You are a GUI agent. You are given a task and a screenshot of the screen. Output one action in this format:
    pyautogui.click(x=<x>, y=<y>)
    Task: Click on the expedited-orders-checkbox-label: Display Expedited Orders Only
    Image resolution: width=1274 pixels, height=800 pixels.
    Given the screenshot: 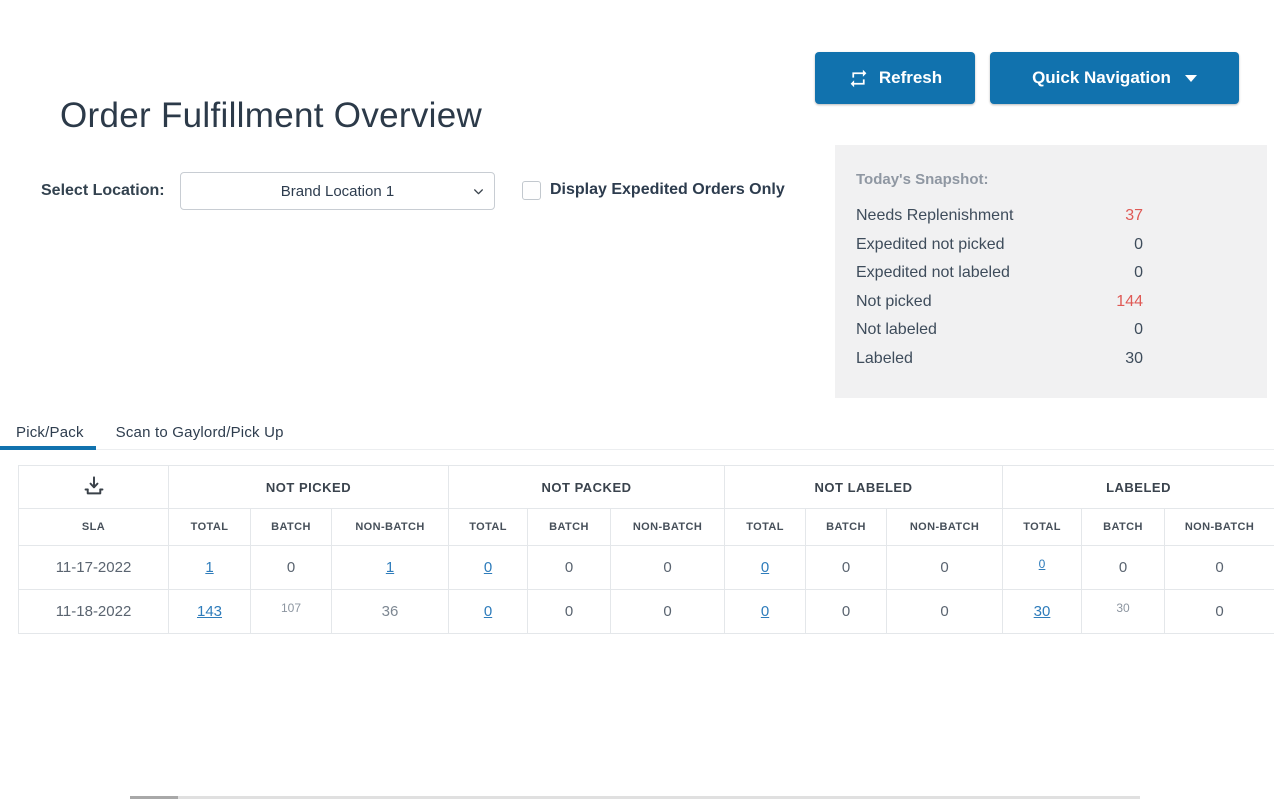 What is the action you would take?
    pyautogui.click(x=667, y=189)
    